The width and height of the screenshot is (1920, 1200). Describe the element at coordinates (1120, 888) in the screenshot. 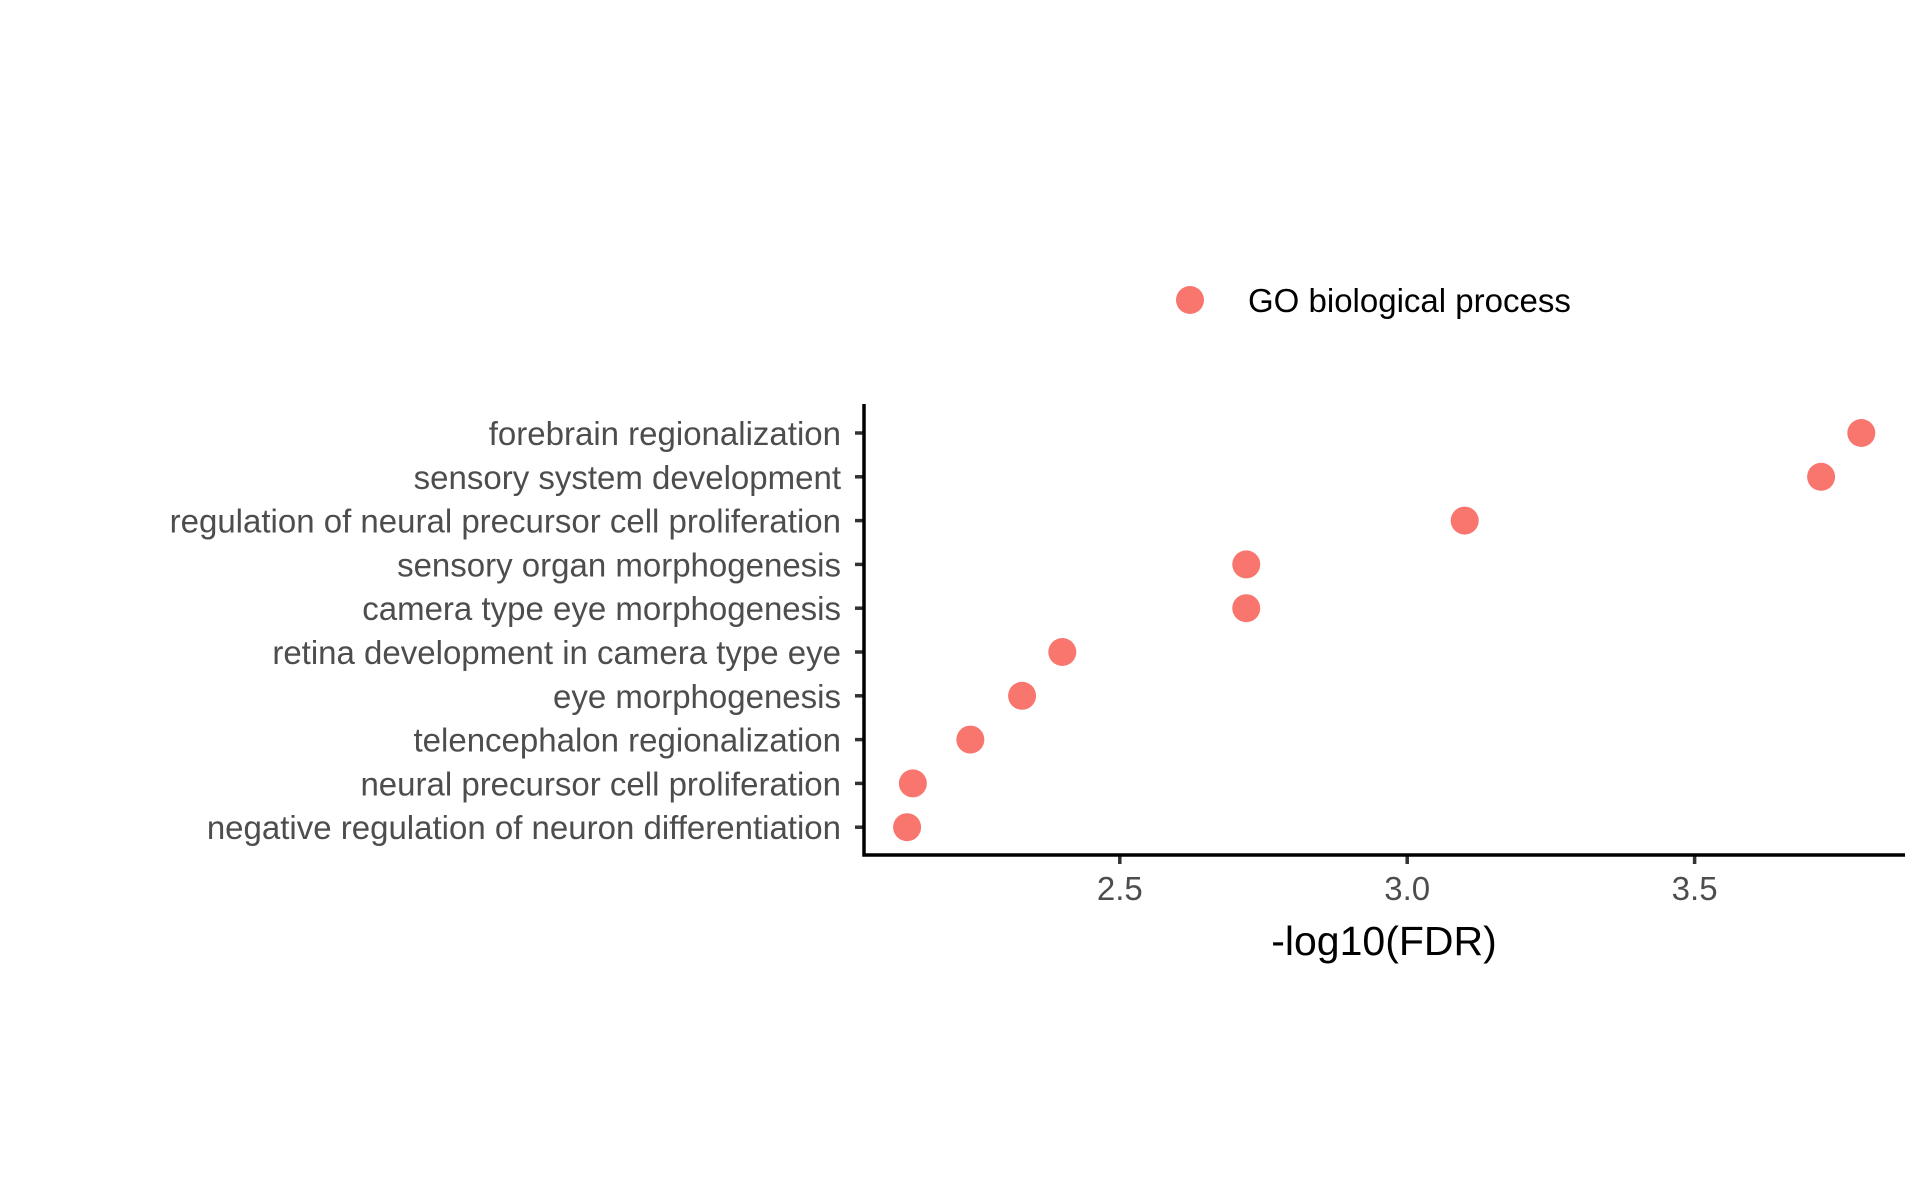

I see `x-tick-label: 2.5` at that location.